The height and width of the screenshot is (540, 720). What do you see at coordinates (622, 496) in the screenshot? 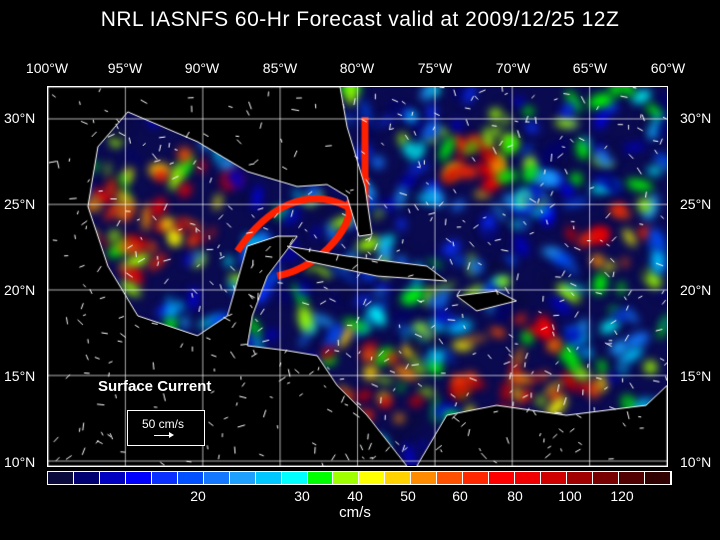
I see `colorbar-tick: 120` at bounding box center [622, 496].